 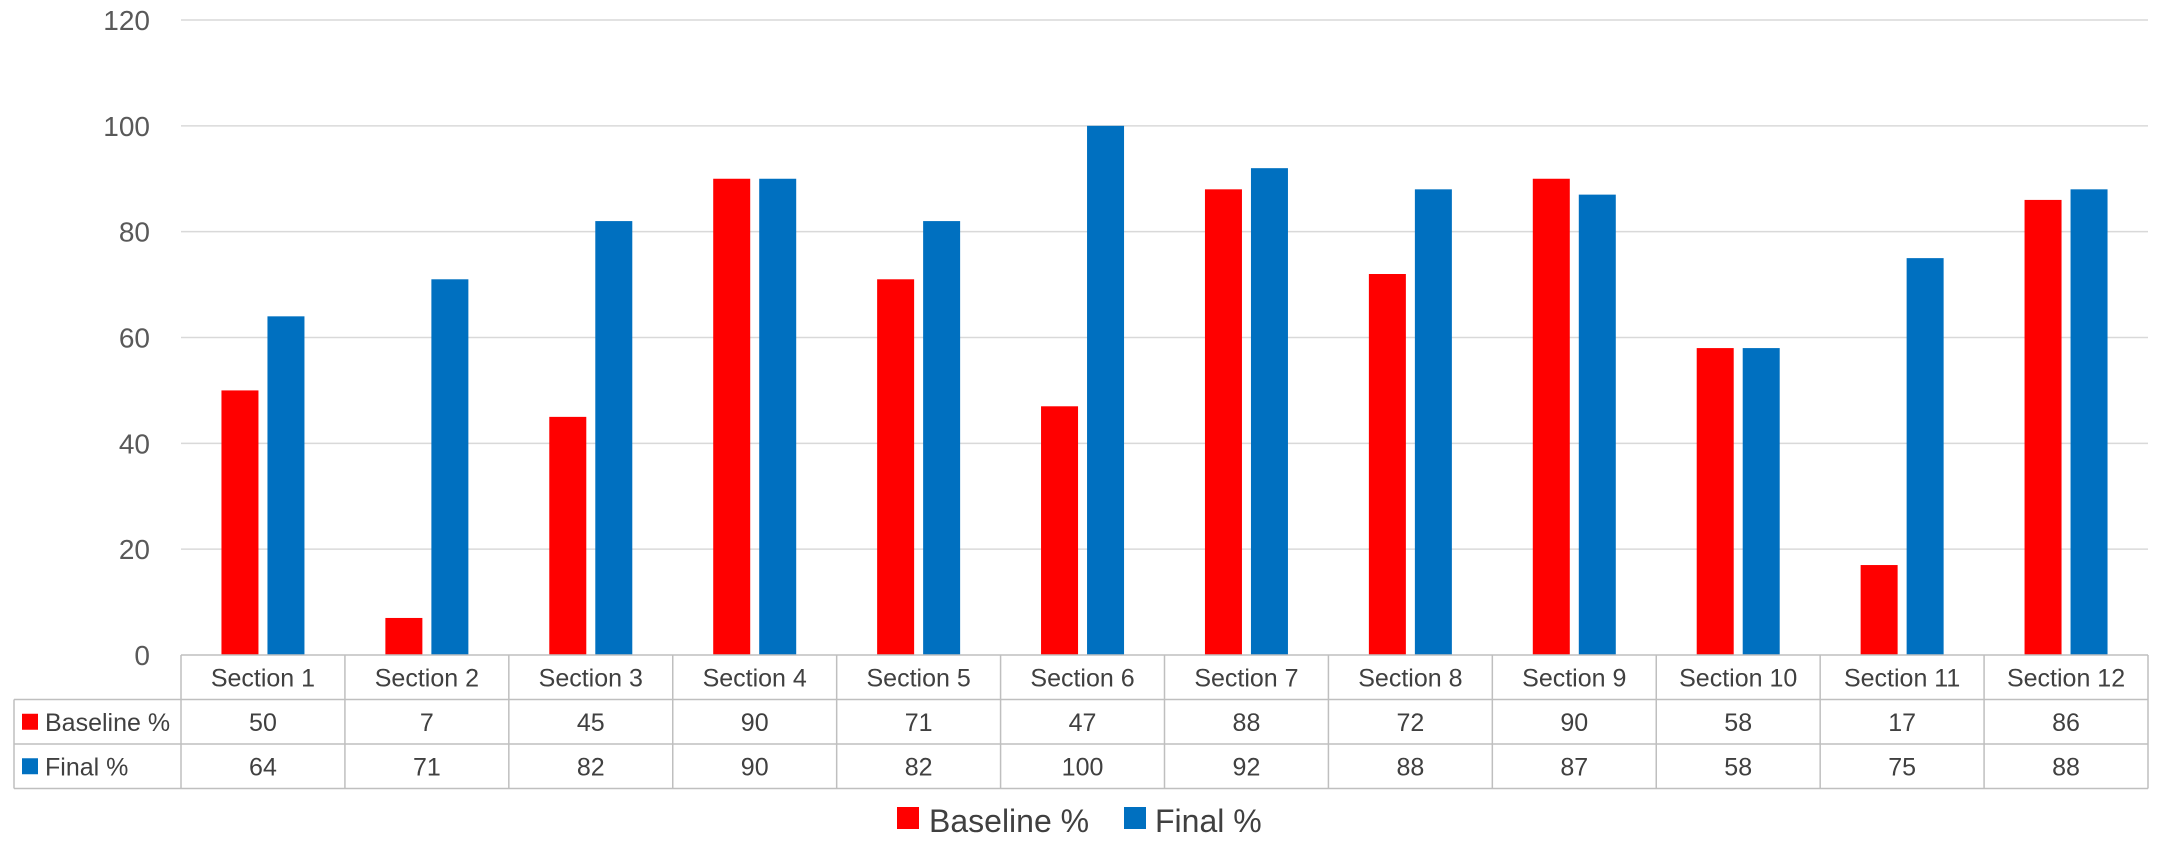 What do you see at coordinates (1083, 767) in the screenshot?
I see `data-value: 100` at bounding box center [1083, 767].